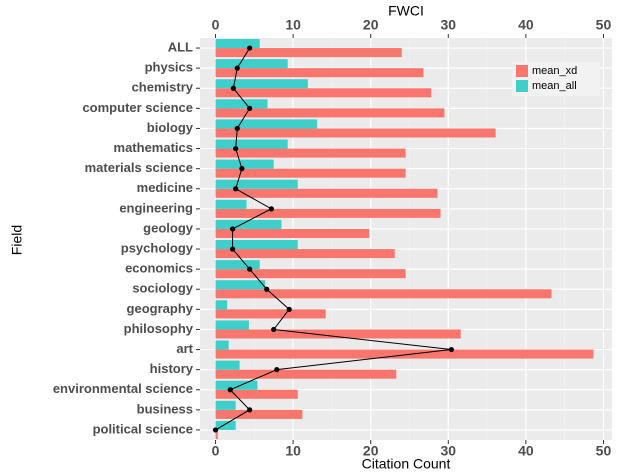 This screenshot has height=473, width=623. What do you see at coordinates (153, 147) in the screenshot?
I see `y-tick-label: mathematics` at bounding box center [153, 147].